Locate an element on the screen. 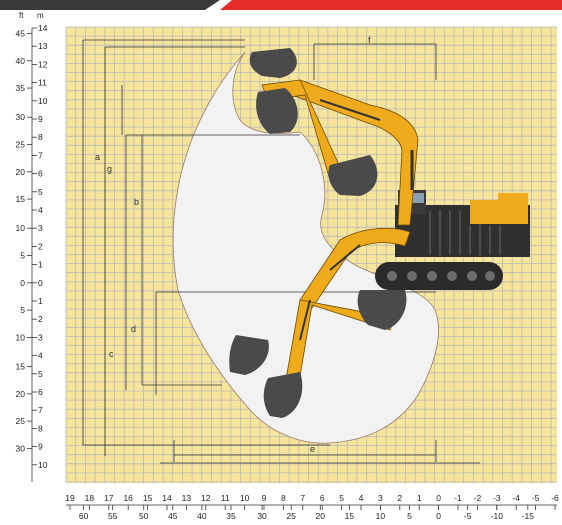 This screenshot has width=562, height=525. x-tick-label-ft: -15 is located at coordinates (528, 516).